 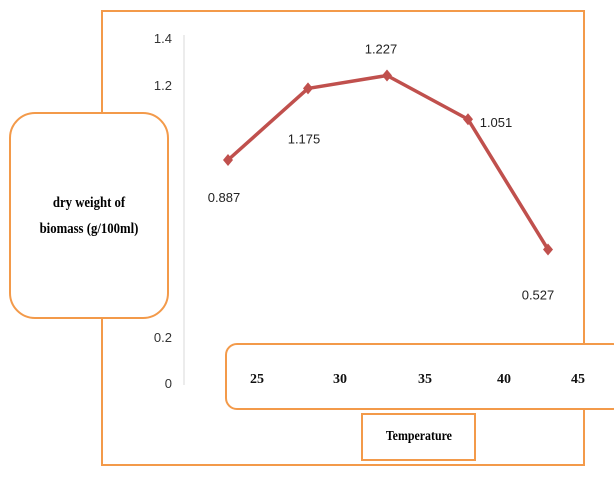 I want to click on data-label: 1.175, so click(x=304, y=138).